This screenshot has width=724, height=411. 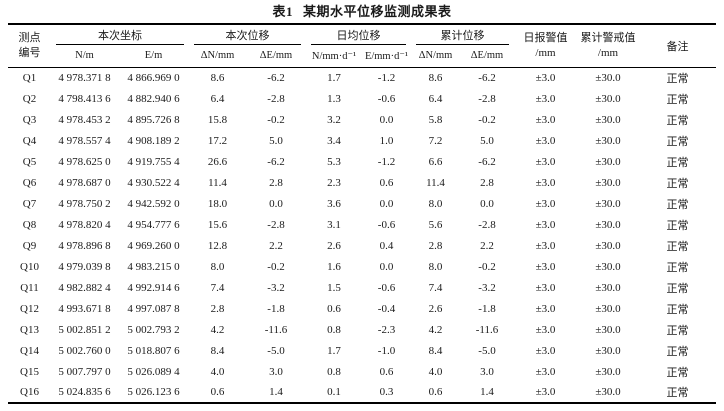 I want to click on cell-cum-n: 8.0, so click(x=435, y=266).